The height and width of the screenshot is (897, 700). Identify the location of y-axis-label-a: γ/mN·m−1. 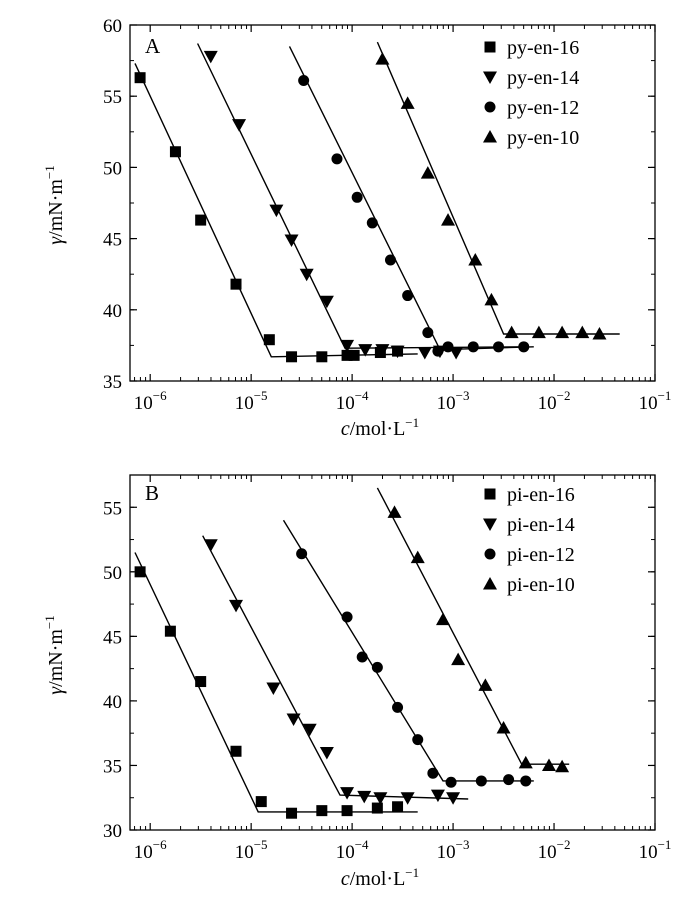
(54, 205).